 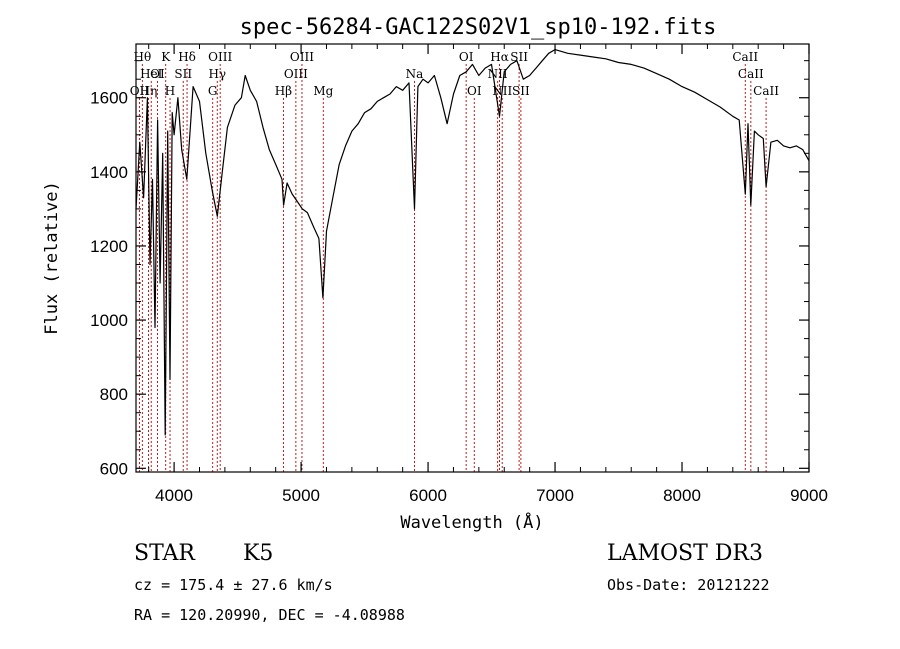 What do you see at coordinates (114, 468) in the screenshot?
I see `y-tick-label-600: 600` at bounding box center [114, 468].